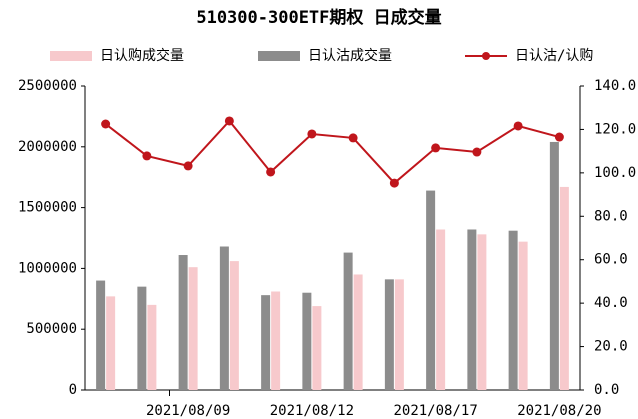  I want to click on y-tick-label: 0, so click(73, 390).